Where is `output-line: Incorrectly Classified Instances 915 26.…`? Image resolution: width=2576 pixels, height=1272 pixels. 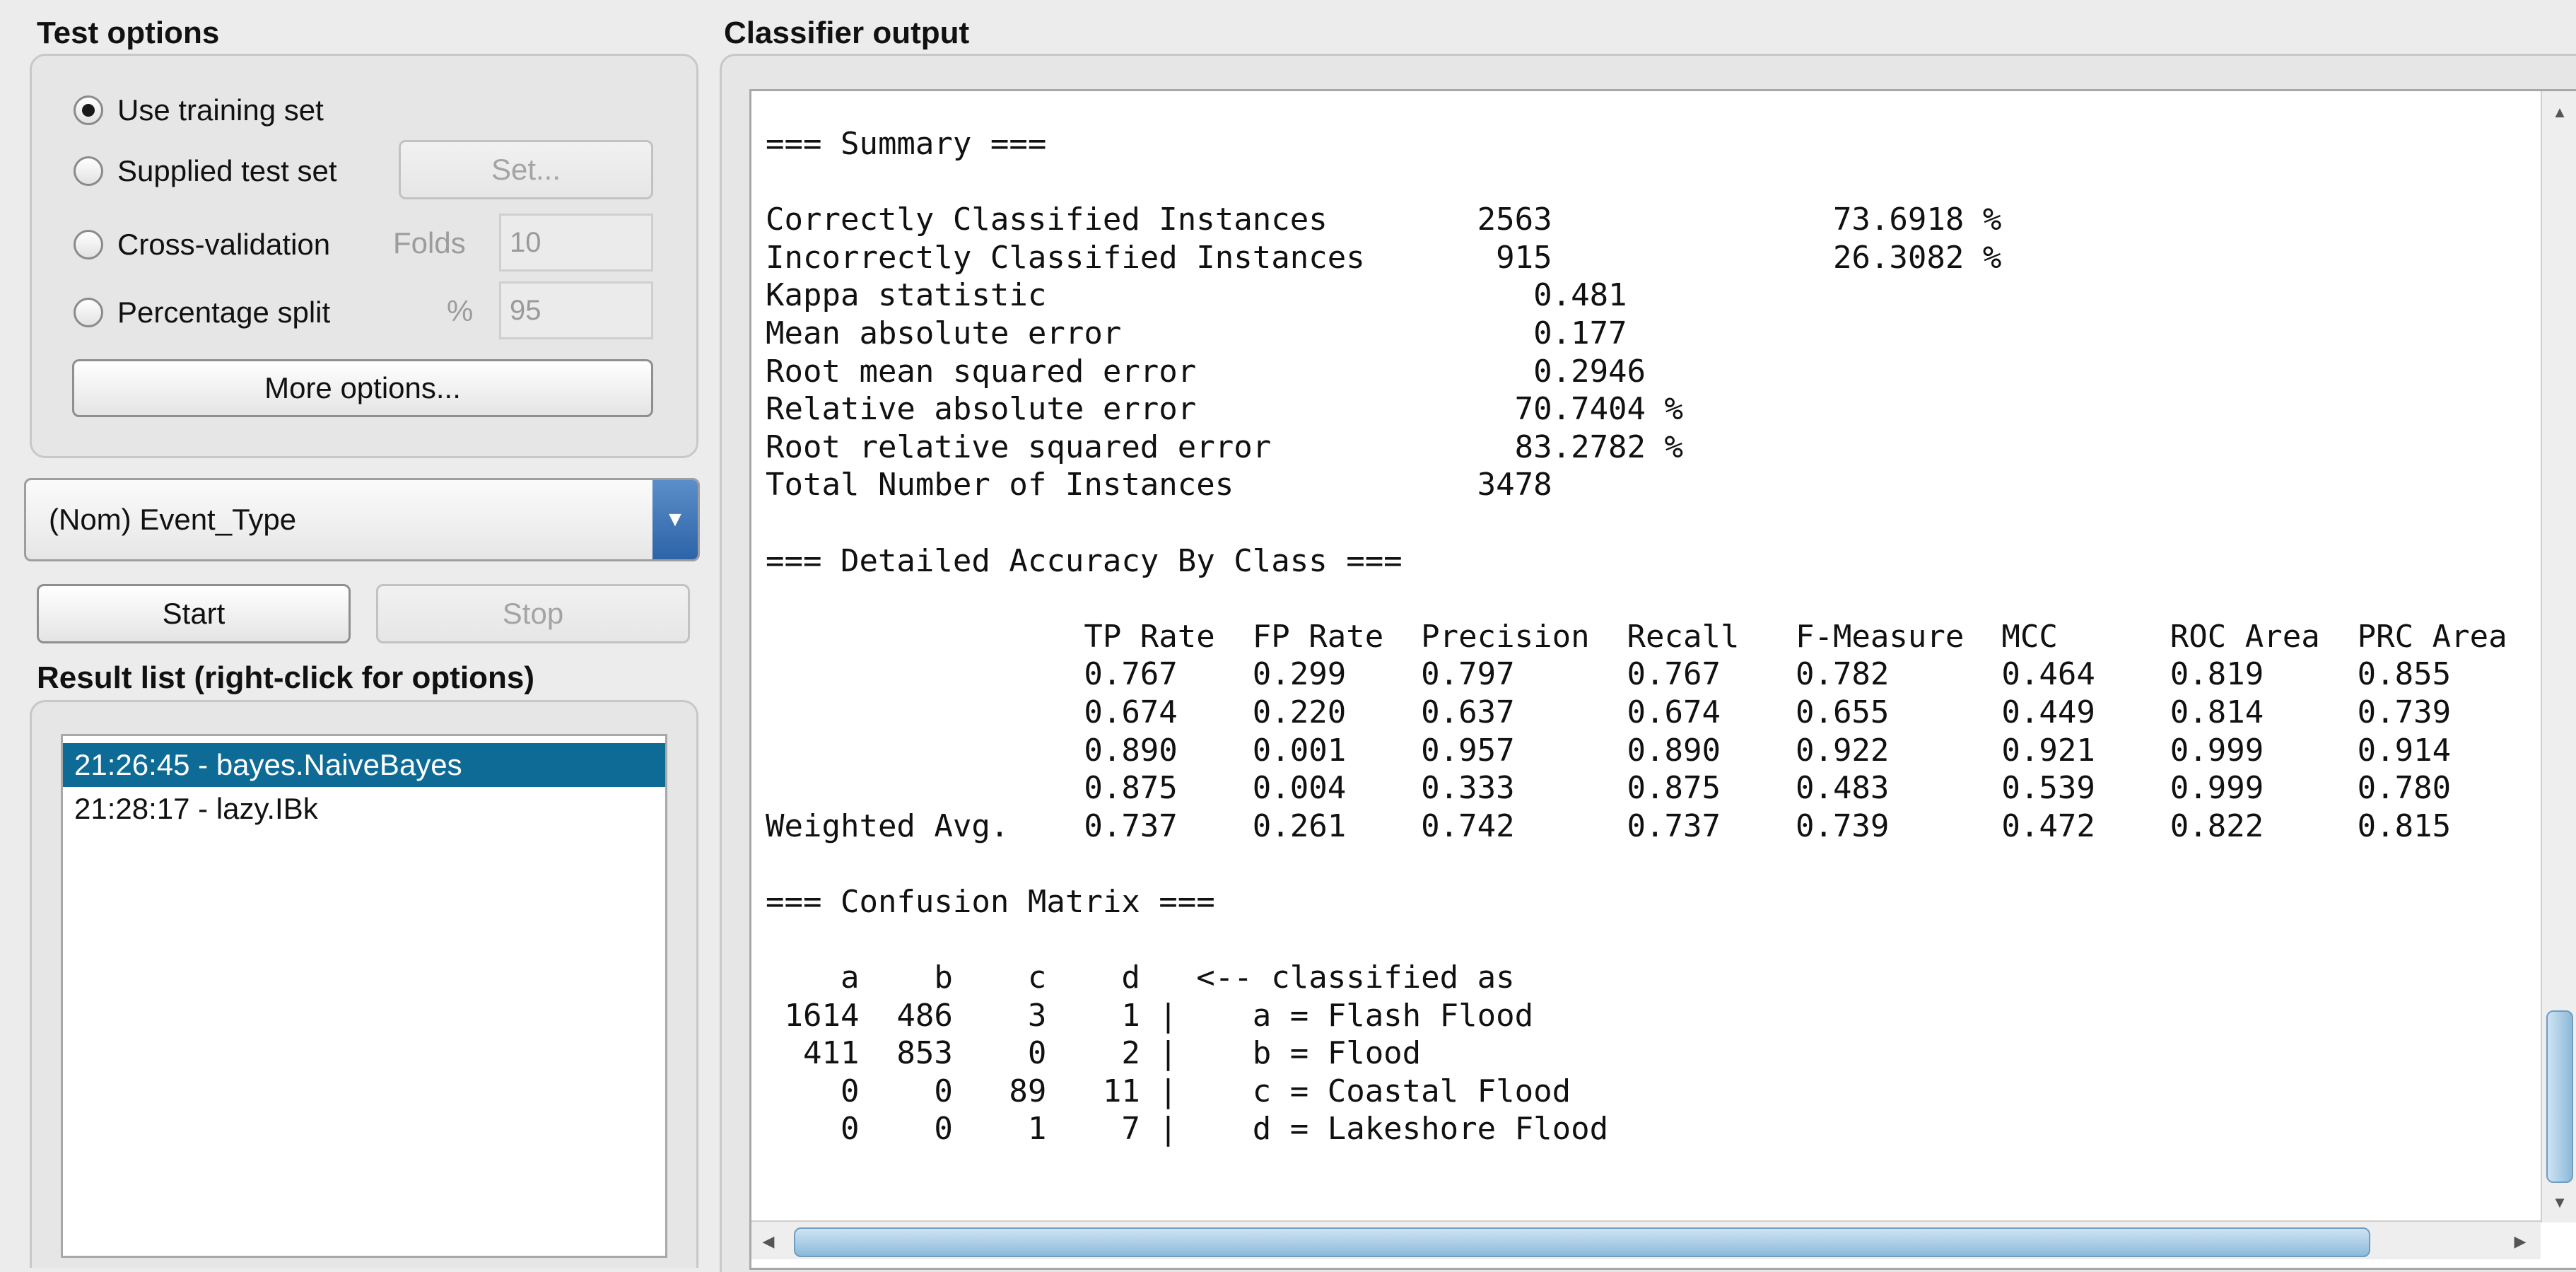
output-line: Incorrectly Classified Instances 915 26.… is located at coordinates (1384, 257).